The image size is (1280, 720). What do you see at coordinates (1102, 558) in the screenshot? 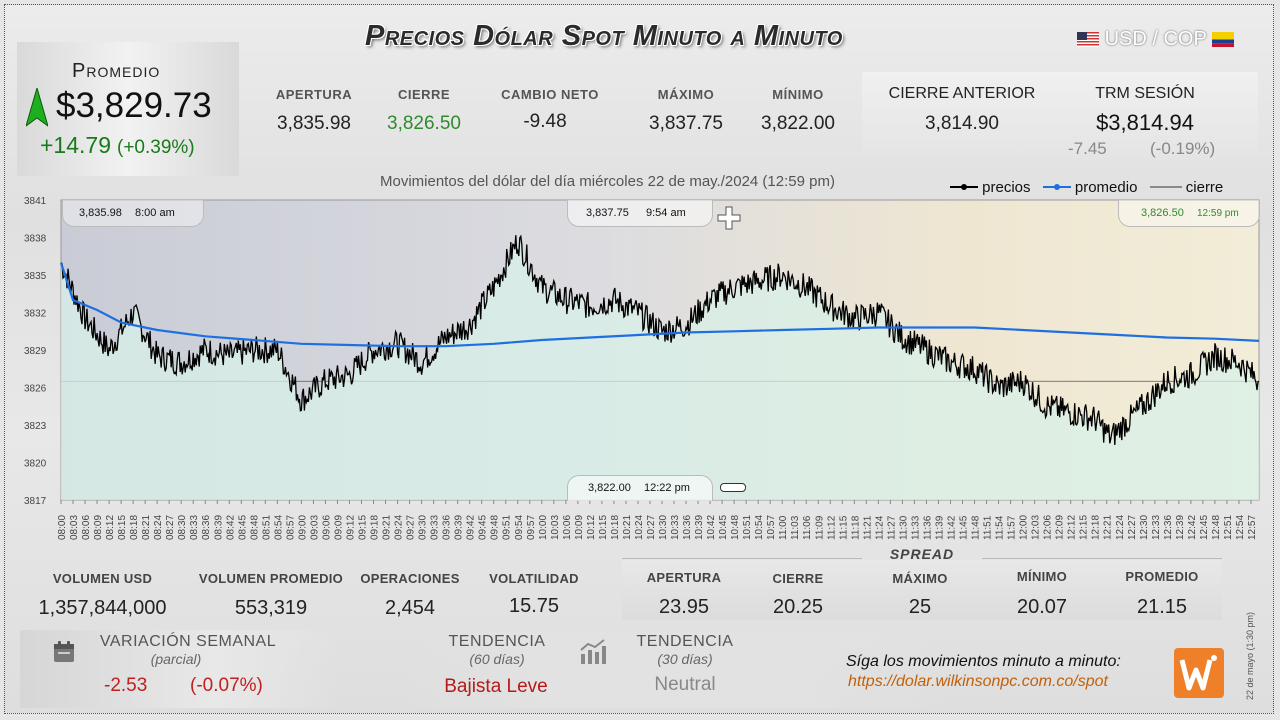
I see `spread-rule-right` at bounding box center [1102, 558].